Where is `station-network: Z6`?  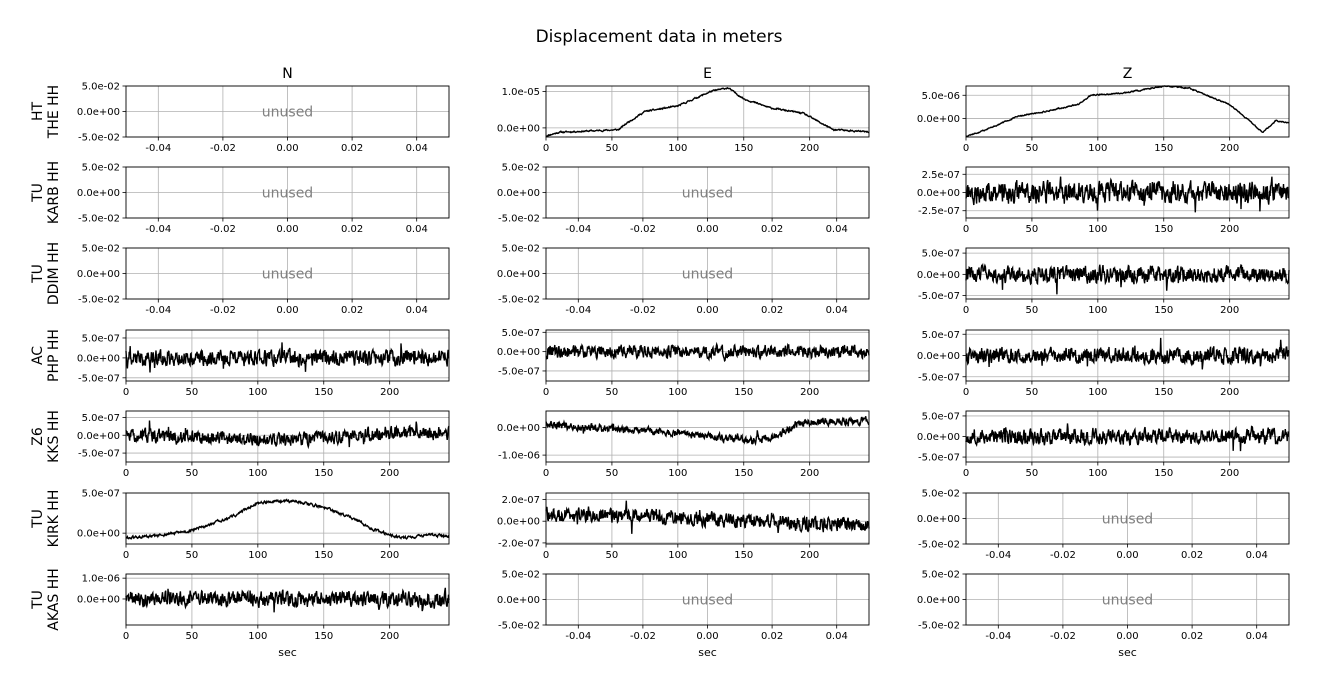
station-network: Z6 is located at coordinates (38, 436).